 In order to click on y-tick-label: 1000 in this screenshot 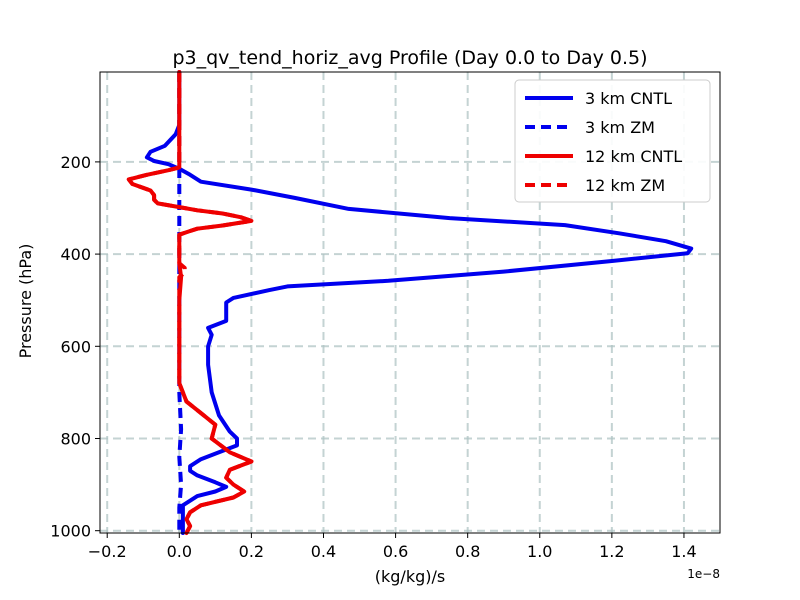, I will do `click(70, 531)`.